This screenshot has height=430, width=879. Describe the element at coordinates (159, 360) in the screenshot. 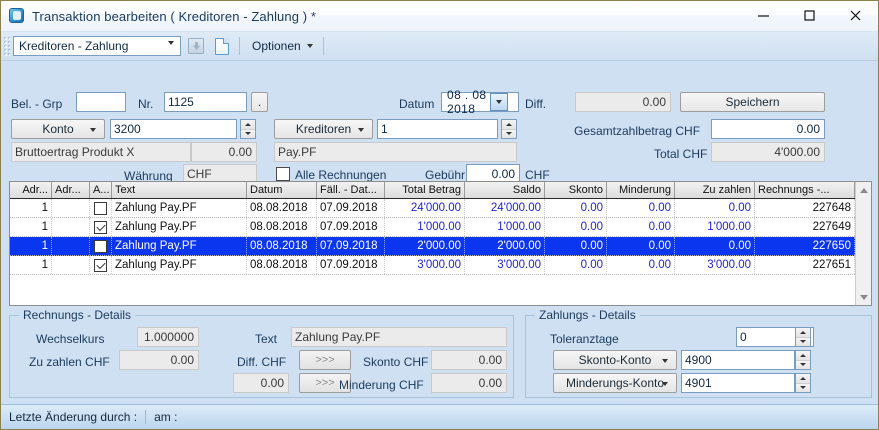

I see `zu-zahlen-chf-value: 0.00` at that location.